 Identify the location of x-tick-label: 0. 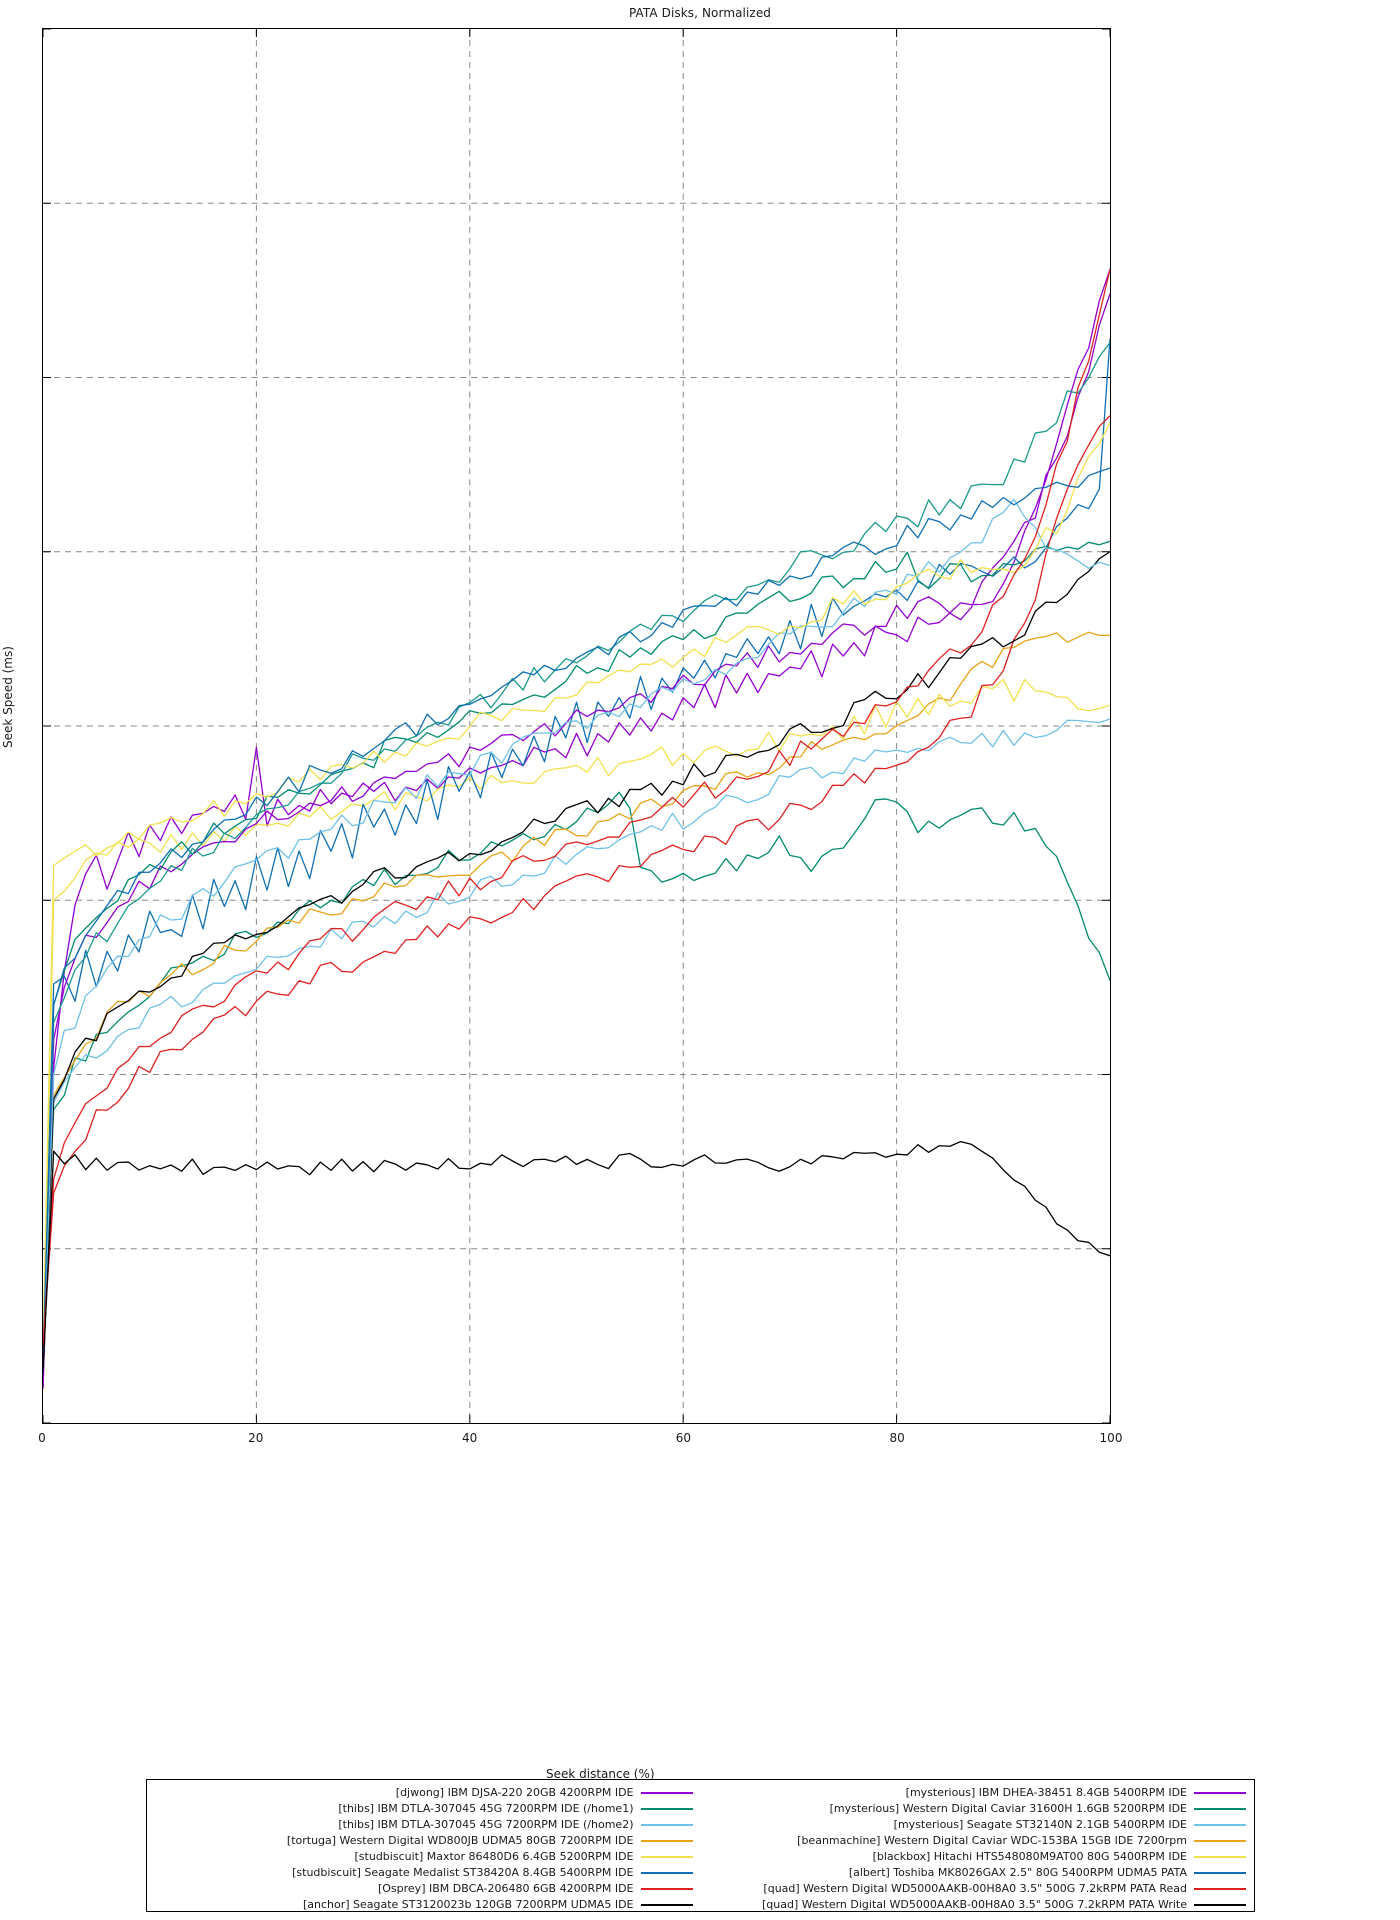
(42, 1438).